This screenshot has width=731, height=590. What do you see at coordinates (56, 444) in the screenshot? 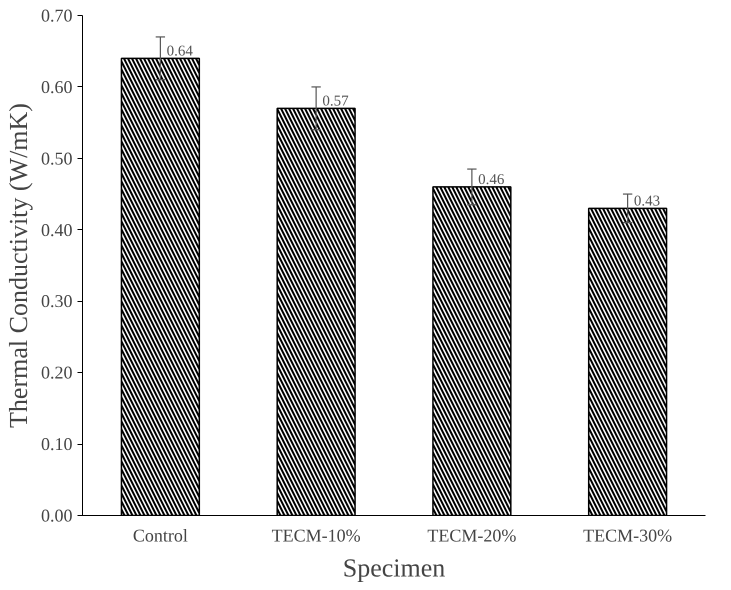
I see `y-tick-label: 0.10` at bounding box center [56, 444].